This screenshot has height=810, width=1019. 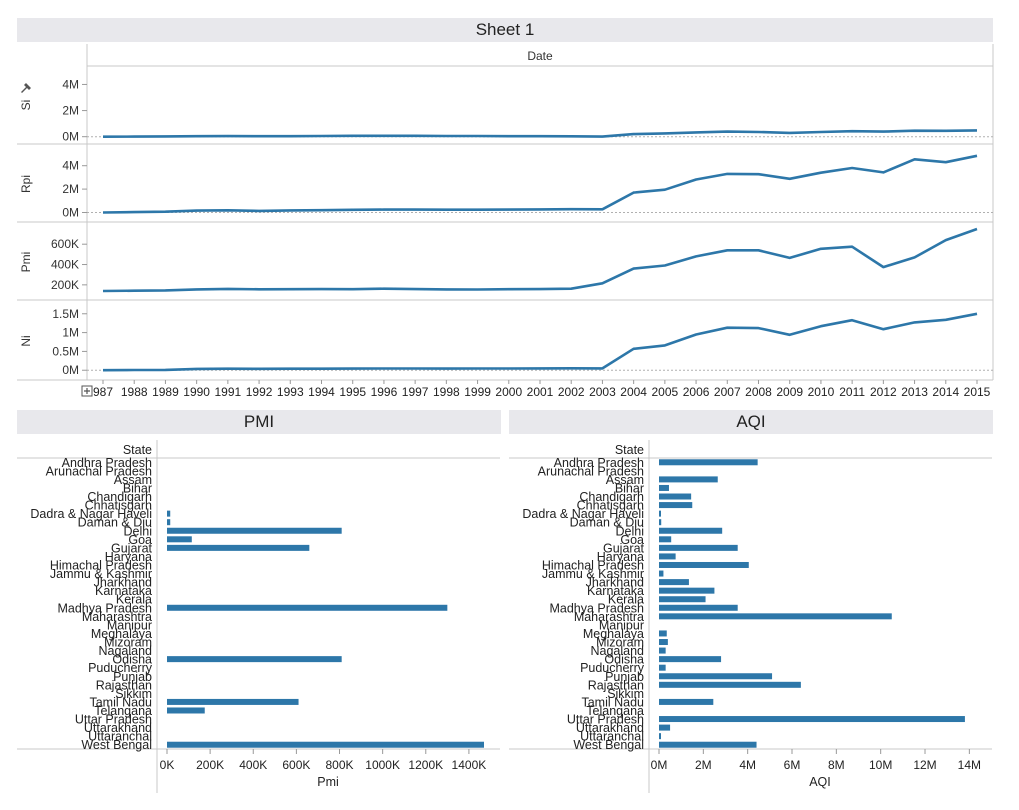 I want to click on aqi-category-label: Kerala, so click(x=626, y=600).